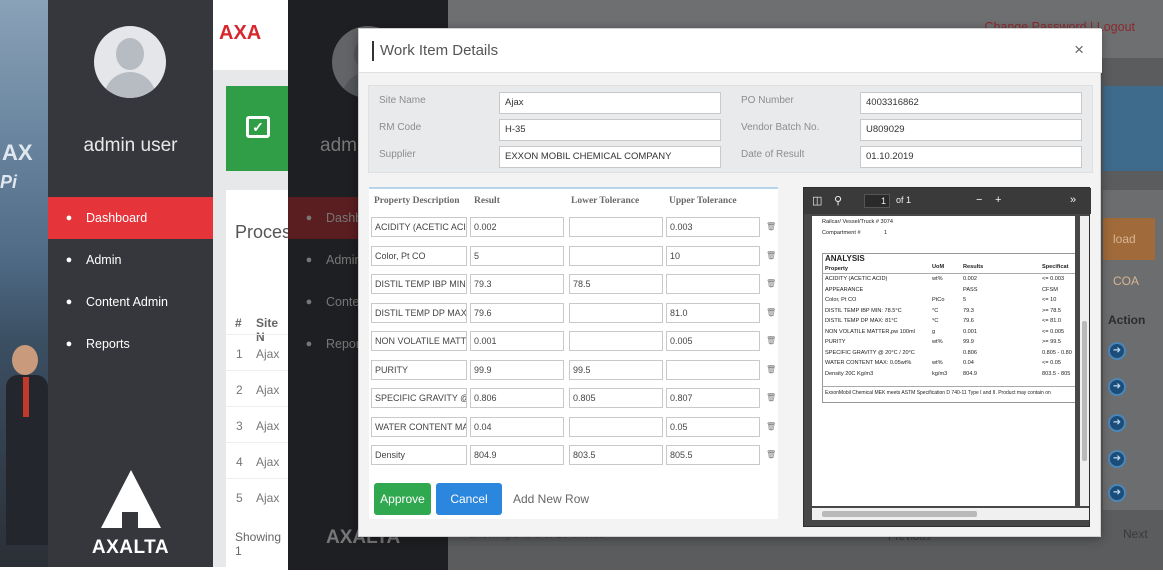  What do you see at coordinates (338, 145) in the screenshot?
I see `user-name-dimmed: adm` at bounding box center [338, 145].